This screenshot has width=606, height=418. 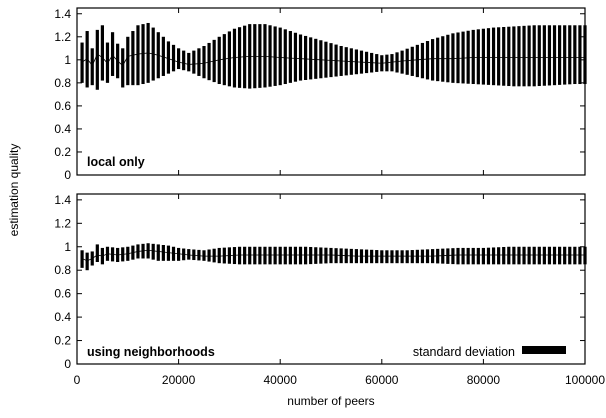 What do you see at coordinates (484, 380) in the screenshot?
I see `x-tick-label: 80000` at bounding box center [484, 380].